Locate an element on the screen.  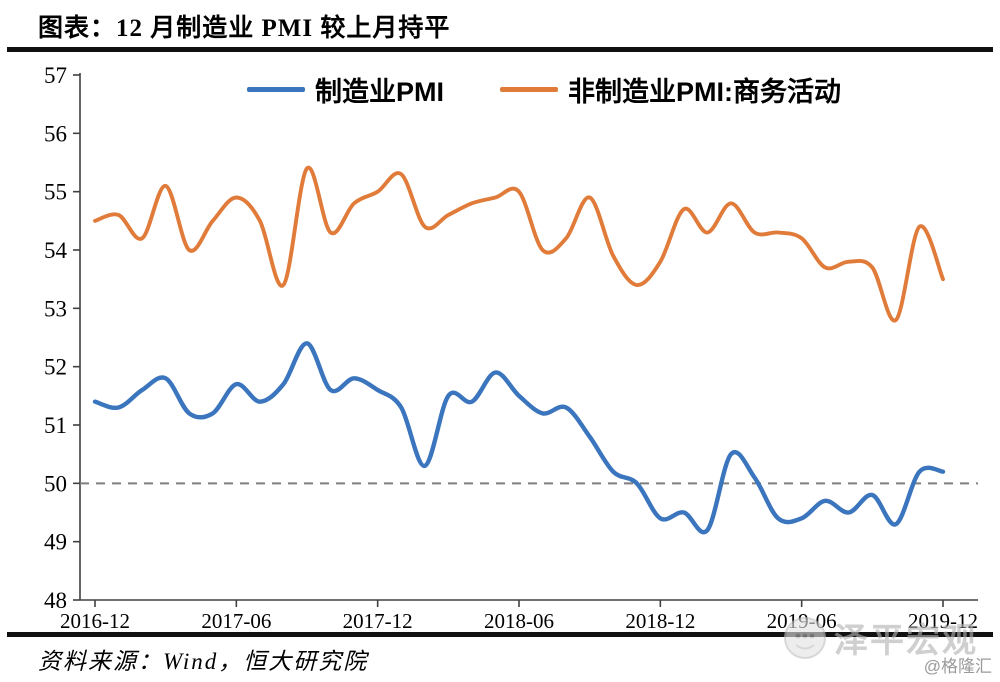
y-tick-label: 52 is located at coordinates (55, 367).